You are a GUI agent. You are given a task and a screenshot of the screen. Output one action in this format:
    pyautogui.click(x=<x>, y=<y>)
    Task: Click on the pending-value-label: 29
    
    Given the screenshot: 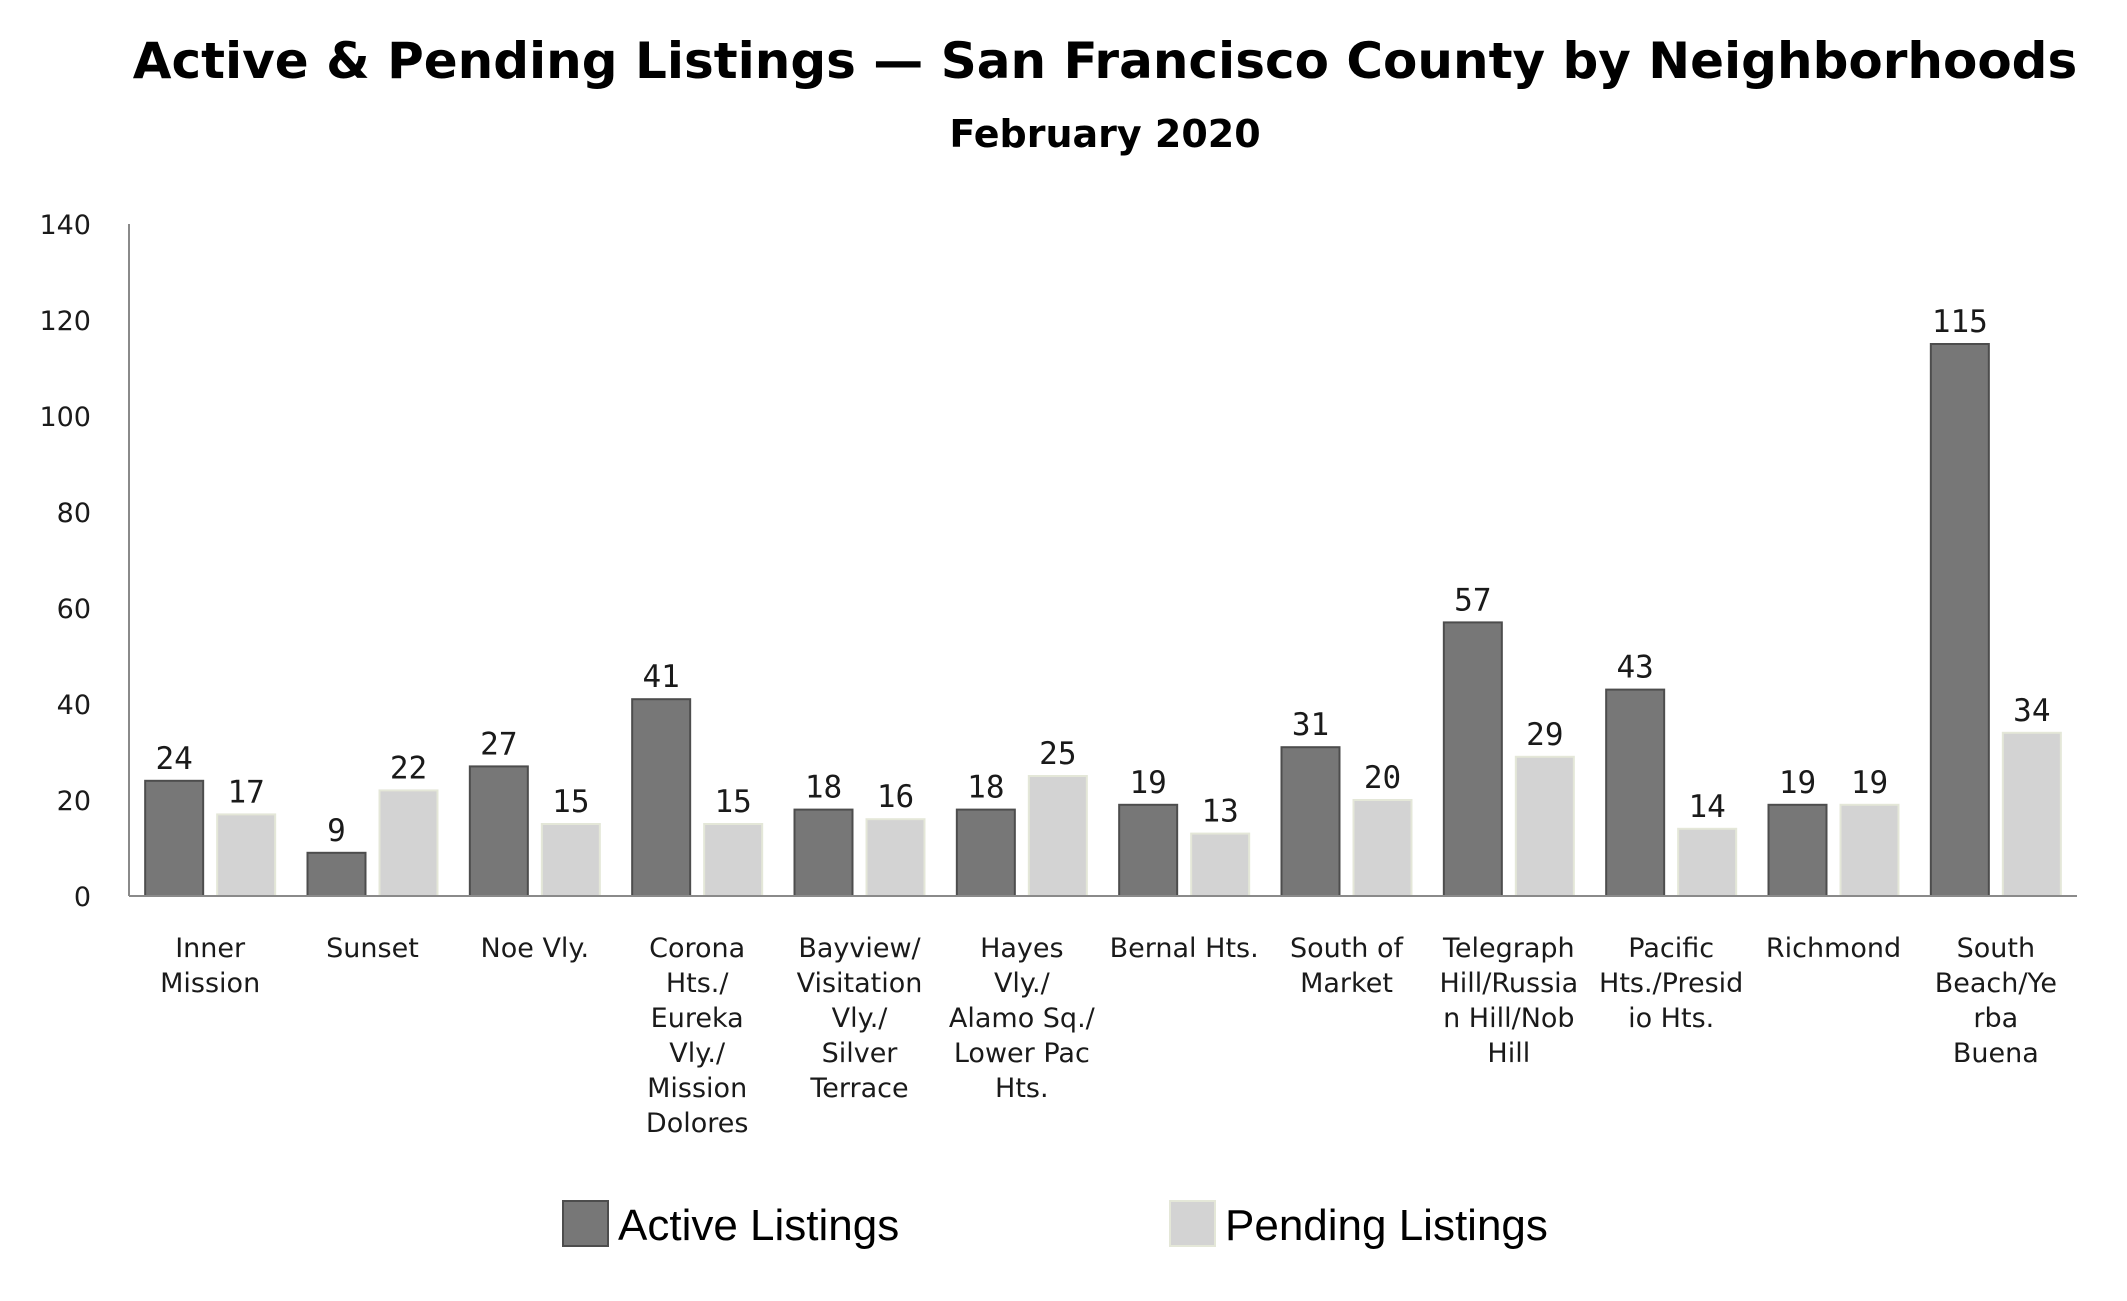 What is the action you would take?
    pyautogui.click(x=1544, y=735)
    